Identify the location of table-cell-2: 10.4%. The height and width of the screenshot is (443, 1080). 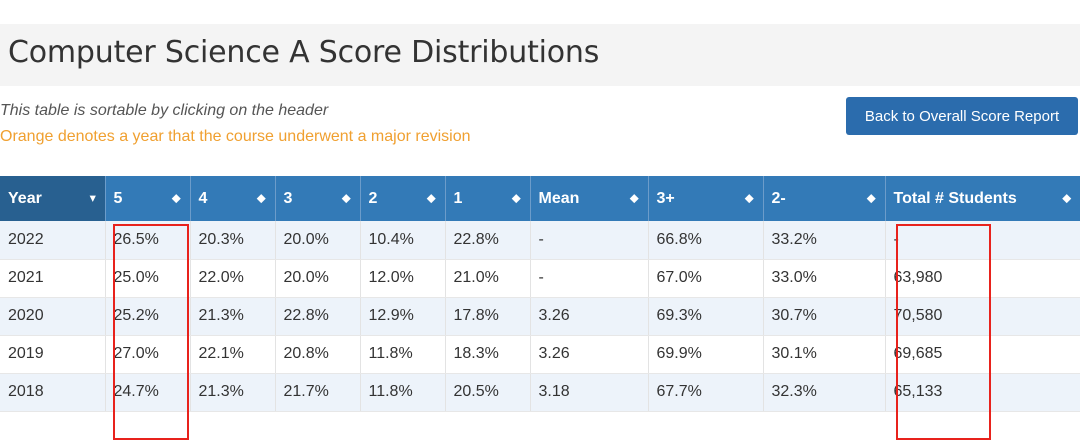
(403, 240).